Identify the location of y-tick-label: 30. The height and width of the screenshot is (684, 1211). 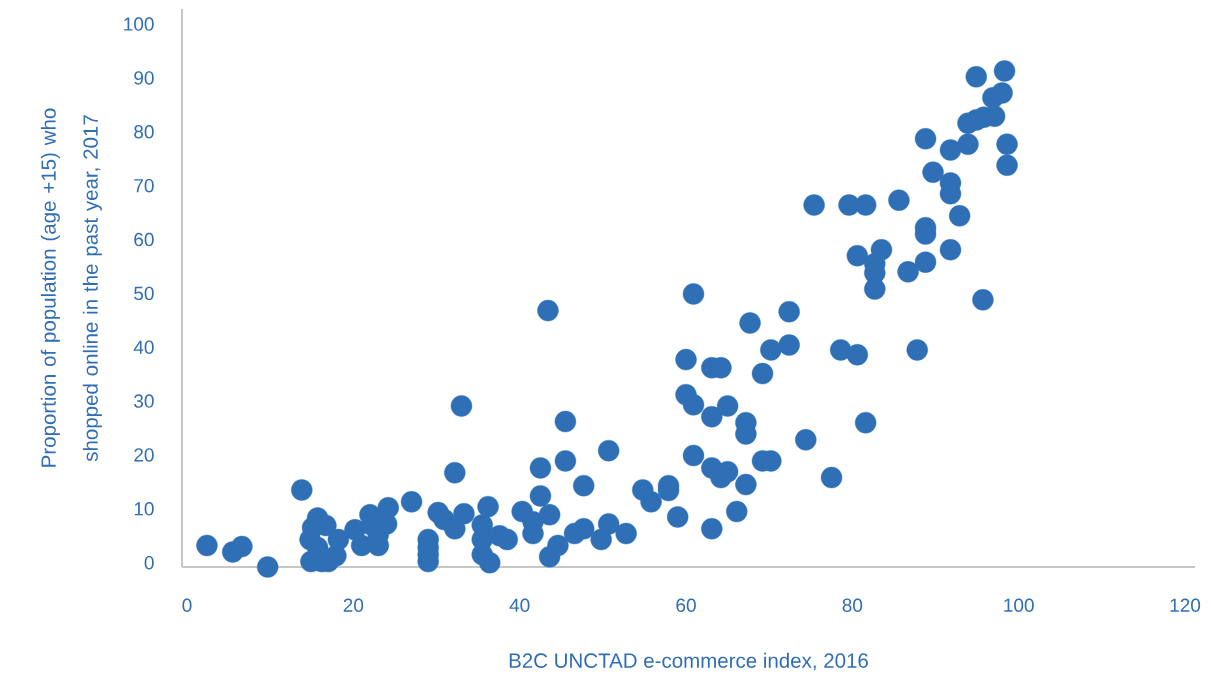
(144, 401).